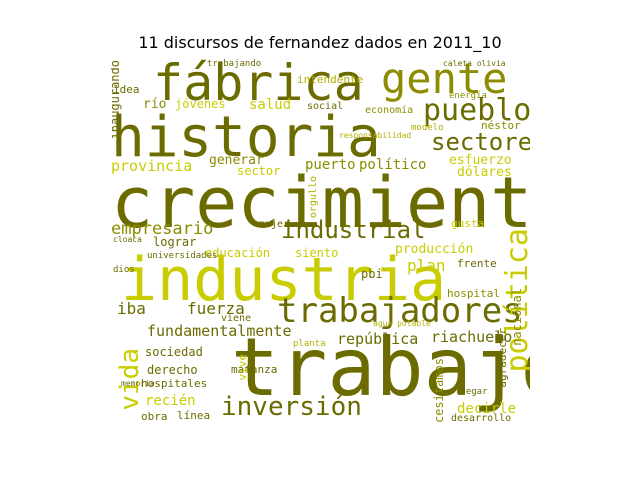 The width and height of the screenshot is (640, 480). Describe the element at coordinates (131, 308) in the screenshot. I see `word-iba: iba` at that location.